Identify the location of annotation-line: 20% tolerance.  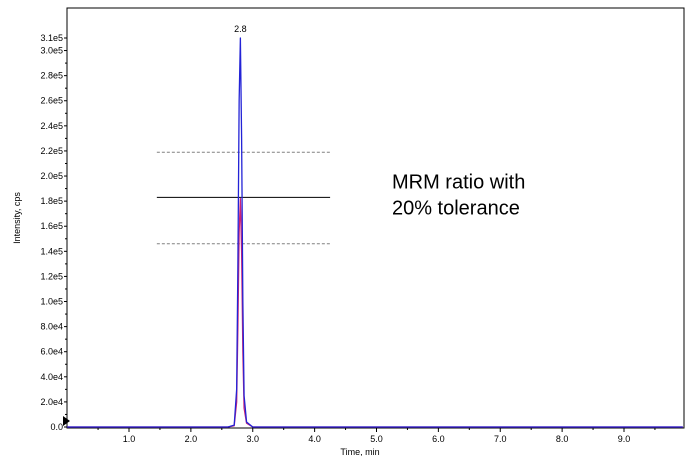
(456, 209).